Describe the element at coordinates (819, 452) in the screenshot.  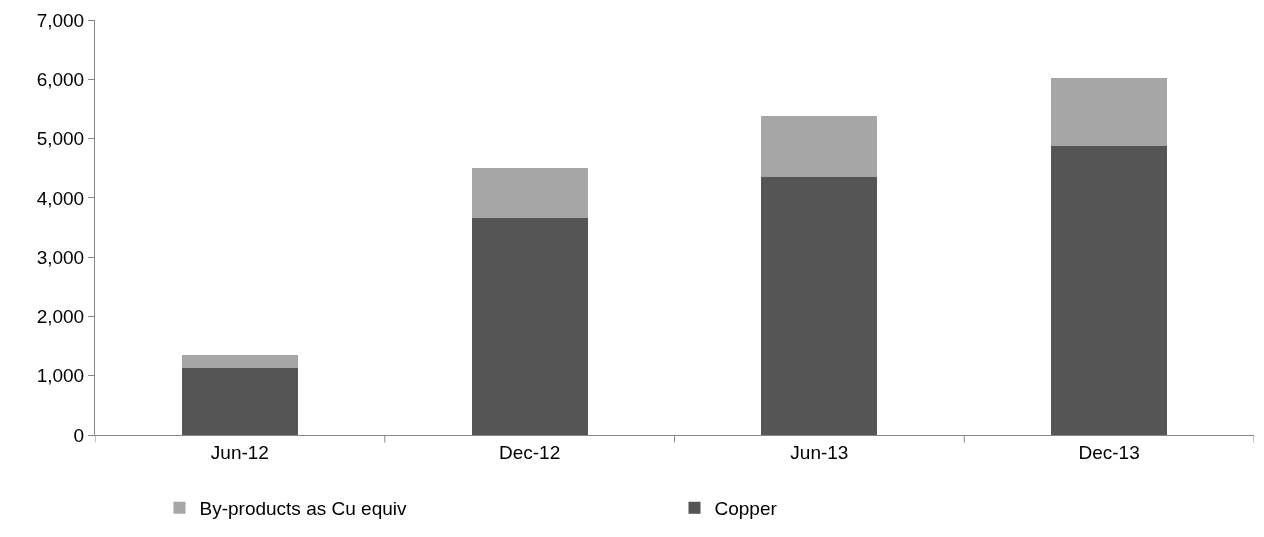
I see `x-tick-label: Jun-13` at that location.